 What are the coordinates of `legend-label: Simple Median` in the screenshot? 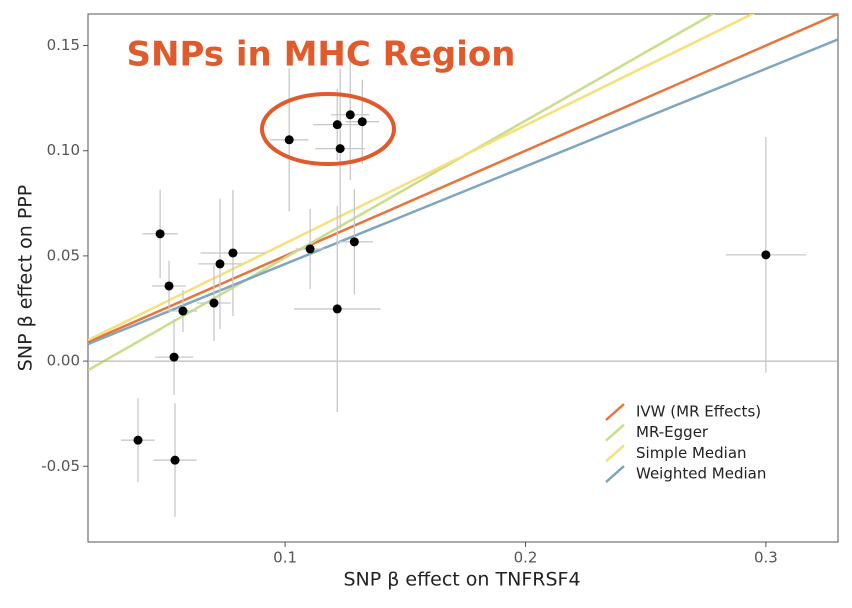 It's located at (691, 453).